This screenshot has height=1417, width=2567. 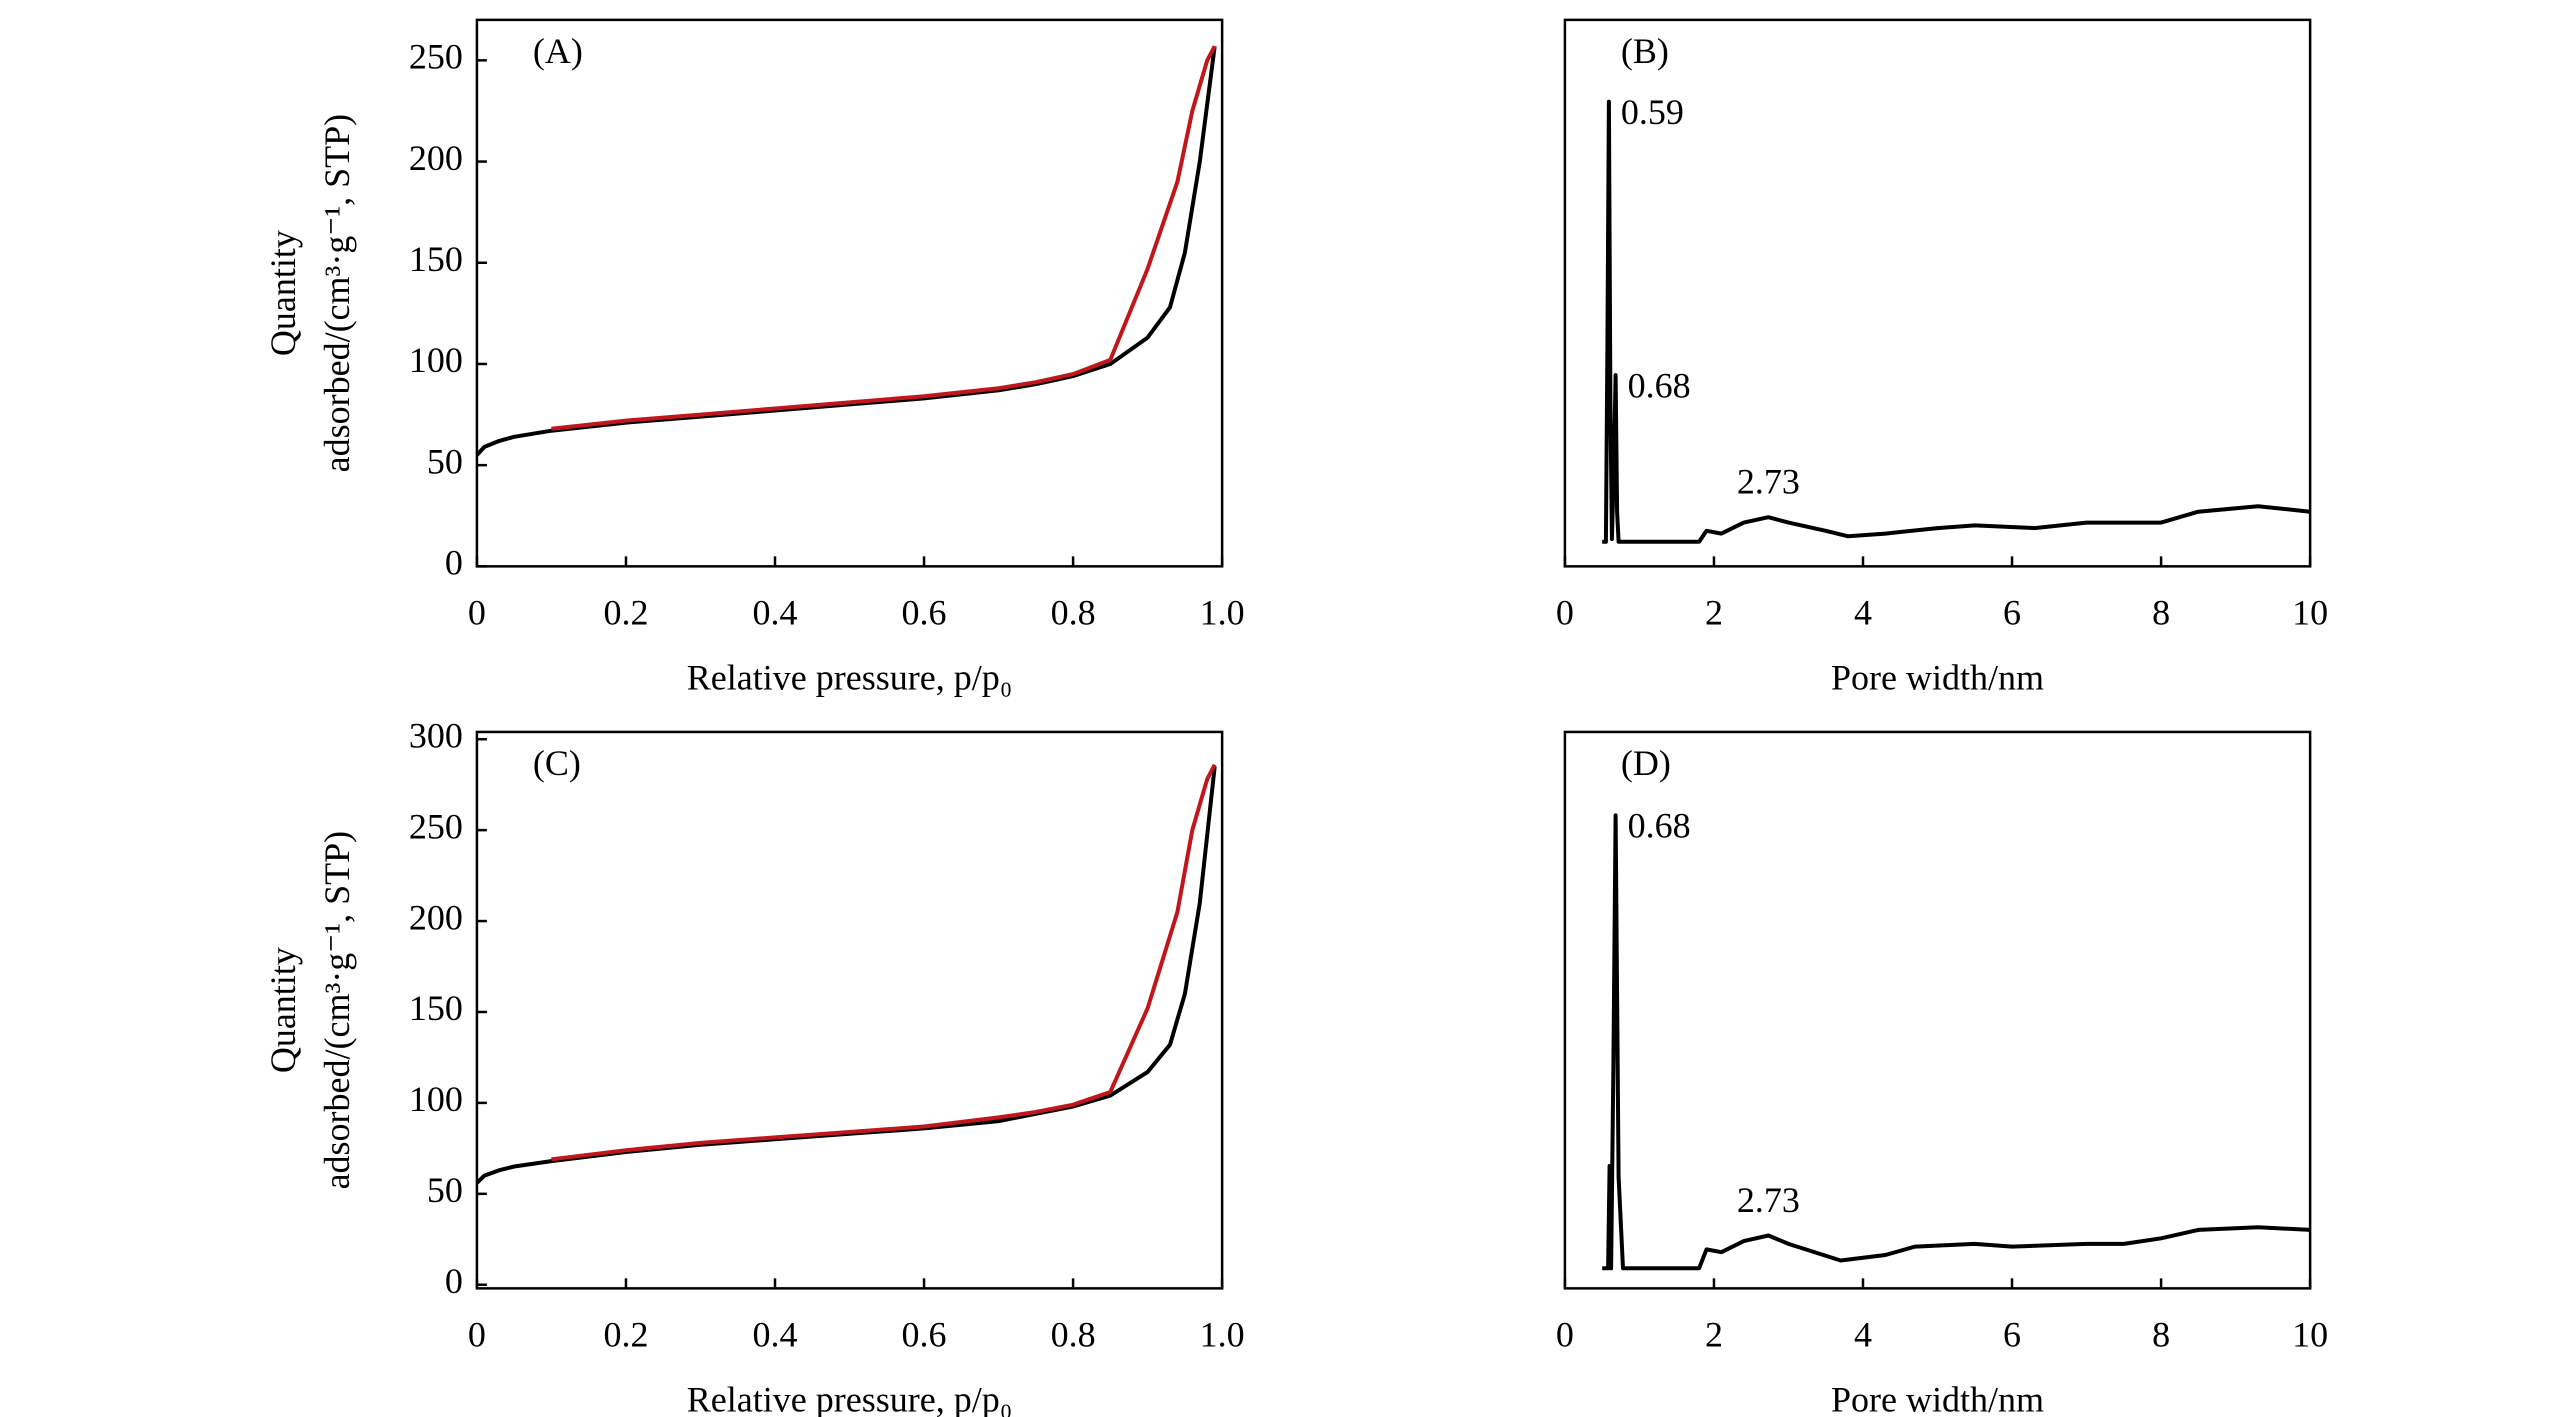 What do you see at coordinates (436, 735) in the screenshot?
I see `y-tick-label: 300` at bounding box center [436, 735].